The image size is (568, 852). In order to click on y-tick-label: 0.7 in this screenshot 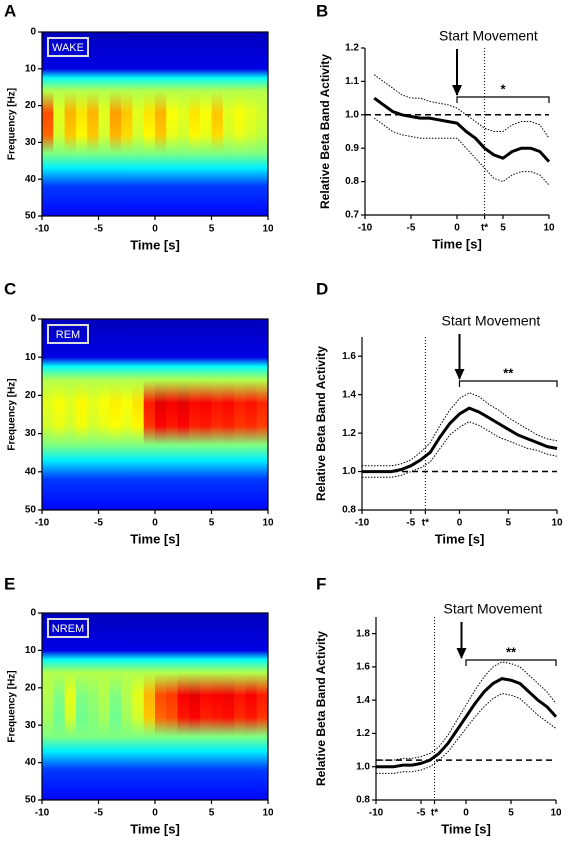, I will do `click(352, 215)`.